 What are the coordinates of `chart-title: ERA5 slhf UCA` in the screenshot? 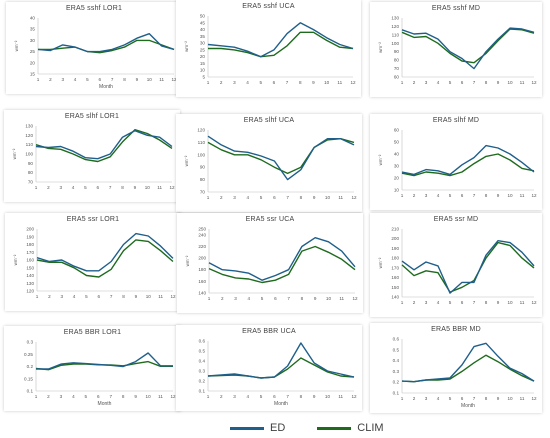 It's located at (269, 120).